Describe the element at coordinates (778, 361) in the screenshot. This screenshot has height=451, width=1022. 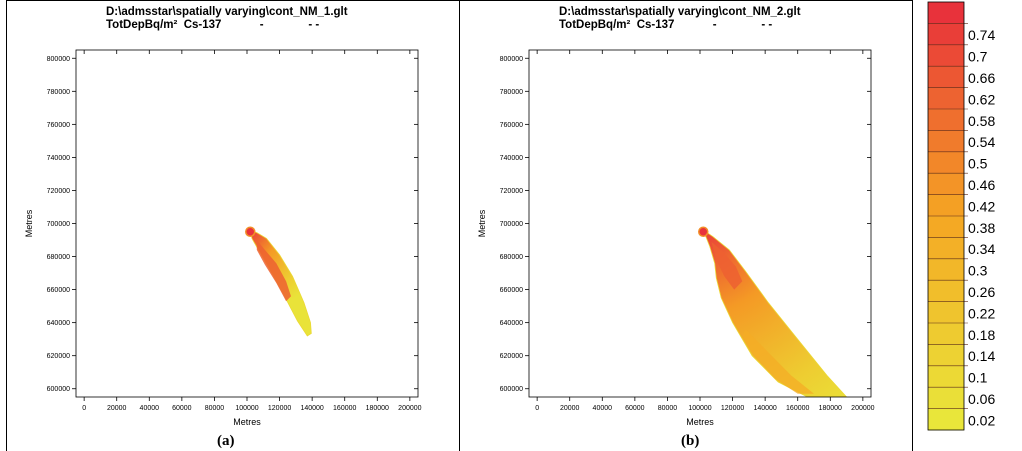
I see `plume-secondary-region` at that location.